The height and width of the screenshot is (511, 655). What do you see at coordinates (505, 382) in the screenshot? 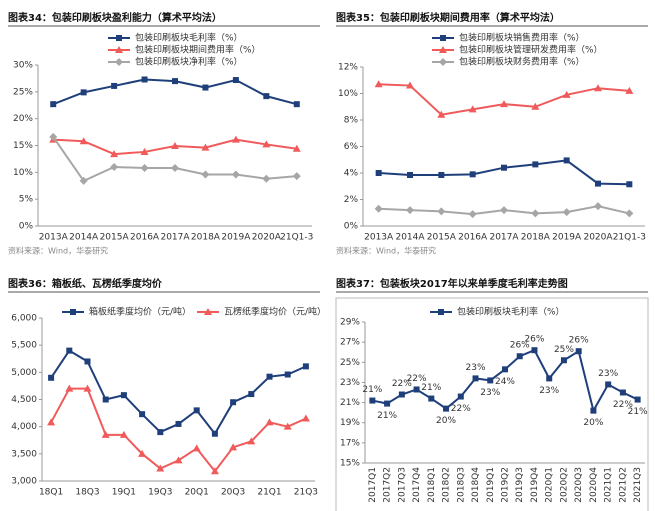
I see `data-label: 24%` at bounding box center [505, 382].